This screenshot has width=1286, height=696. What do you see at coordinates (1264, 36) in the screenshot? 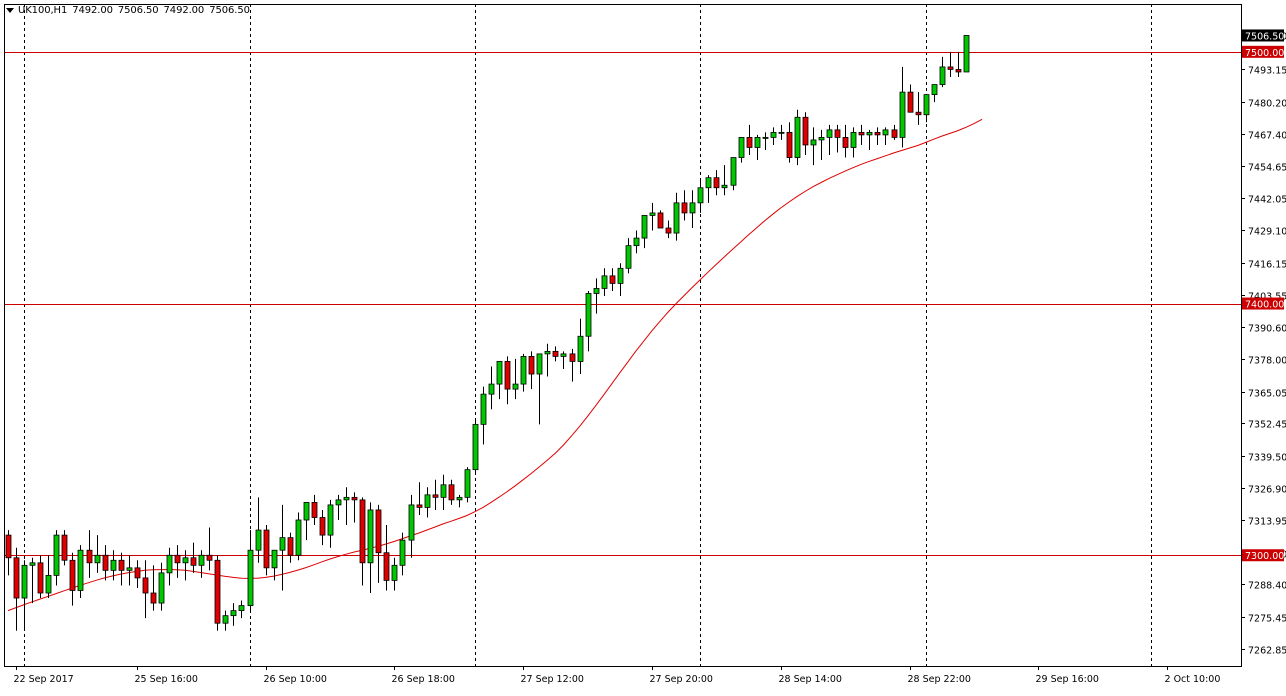
I see `current-price-label: 7506.50` at bounding box center [1264, 36].